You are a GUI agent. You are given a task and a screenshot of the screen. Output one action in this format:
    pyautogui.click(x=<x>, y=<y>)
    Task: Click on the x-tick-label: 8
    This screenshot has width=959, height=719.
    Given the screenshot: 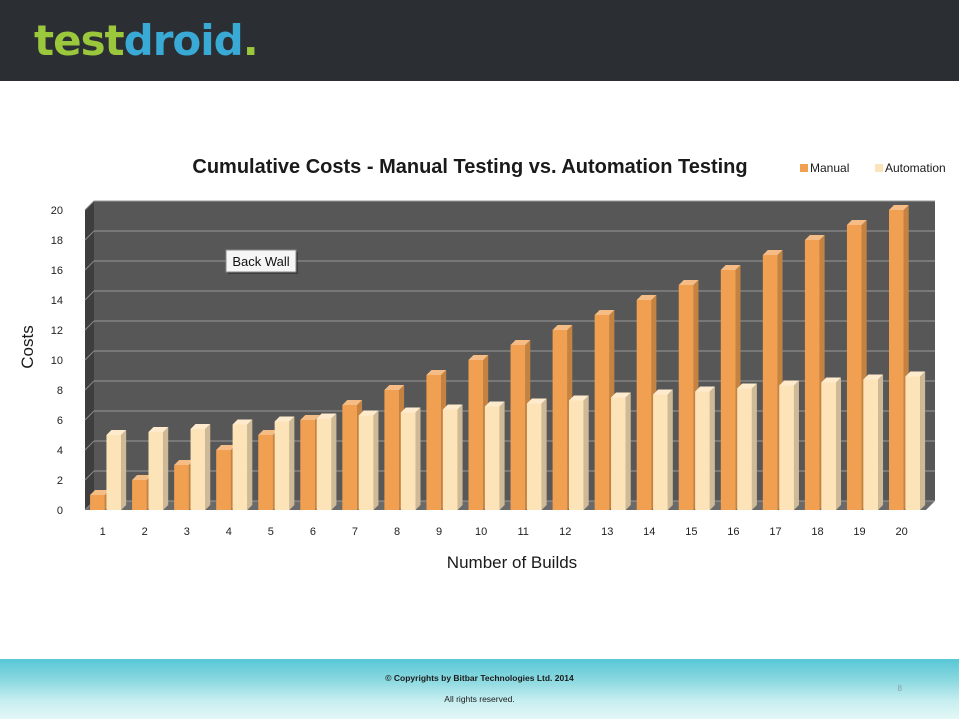 What is the action you would take?
    pyautogui.click(x=397, y=532)
    